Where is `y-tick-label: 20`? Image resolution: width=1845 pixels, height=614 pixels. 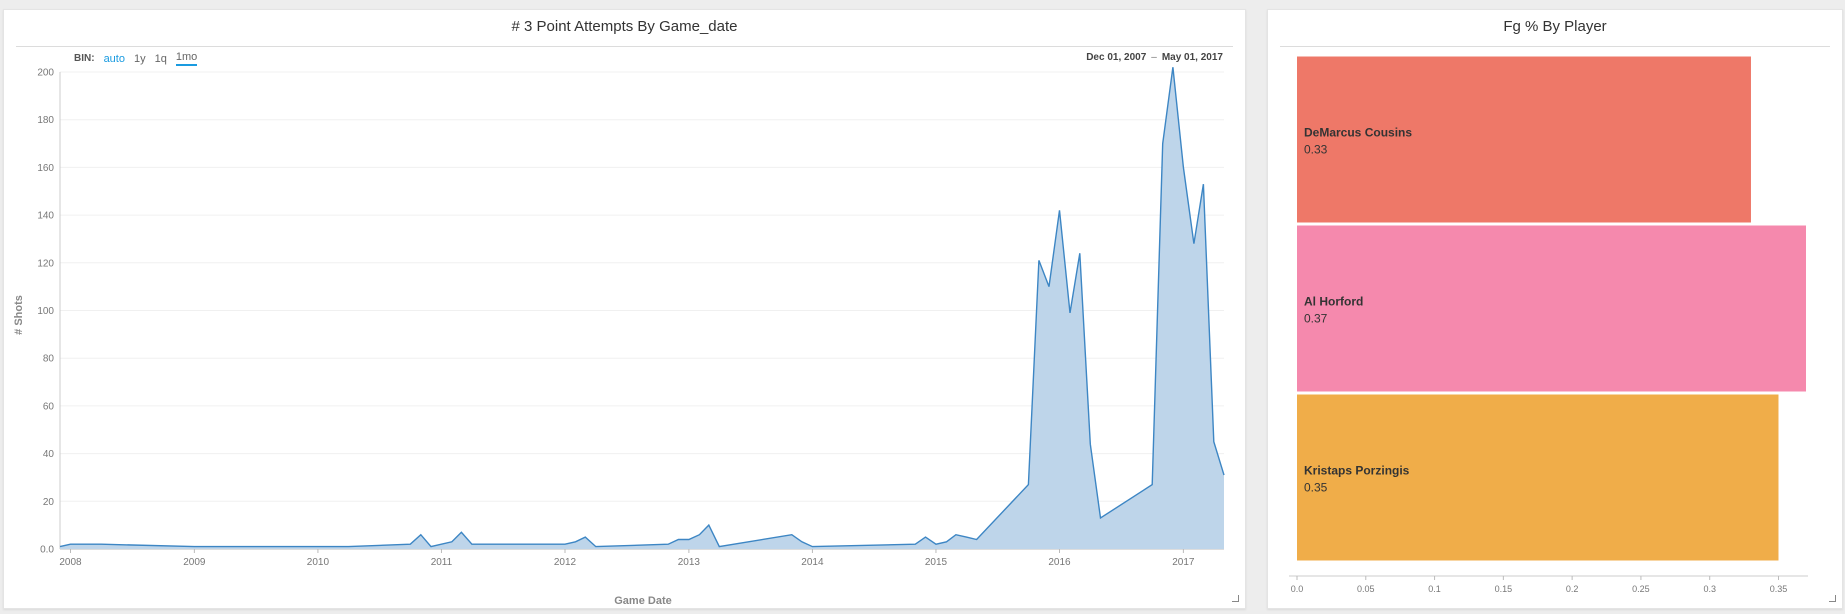 y-tick-label: 20 is located at coordinates (49, 502).